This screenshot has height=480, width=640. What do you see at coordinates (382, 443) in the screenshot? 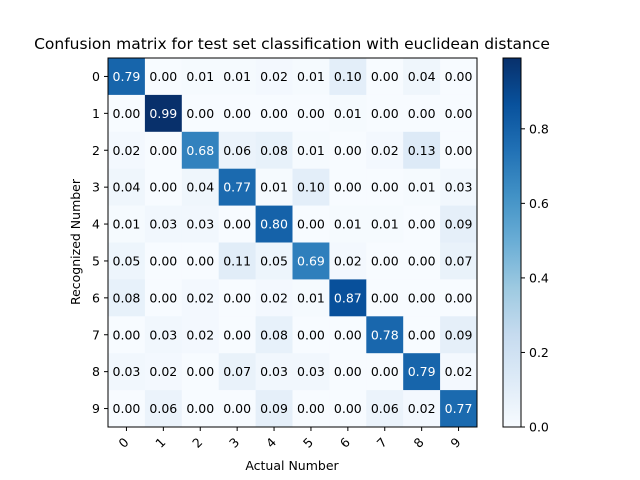
I see `x-tick-label: 7` at bounding box center [382, 443].